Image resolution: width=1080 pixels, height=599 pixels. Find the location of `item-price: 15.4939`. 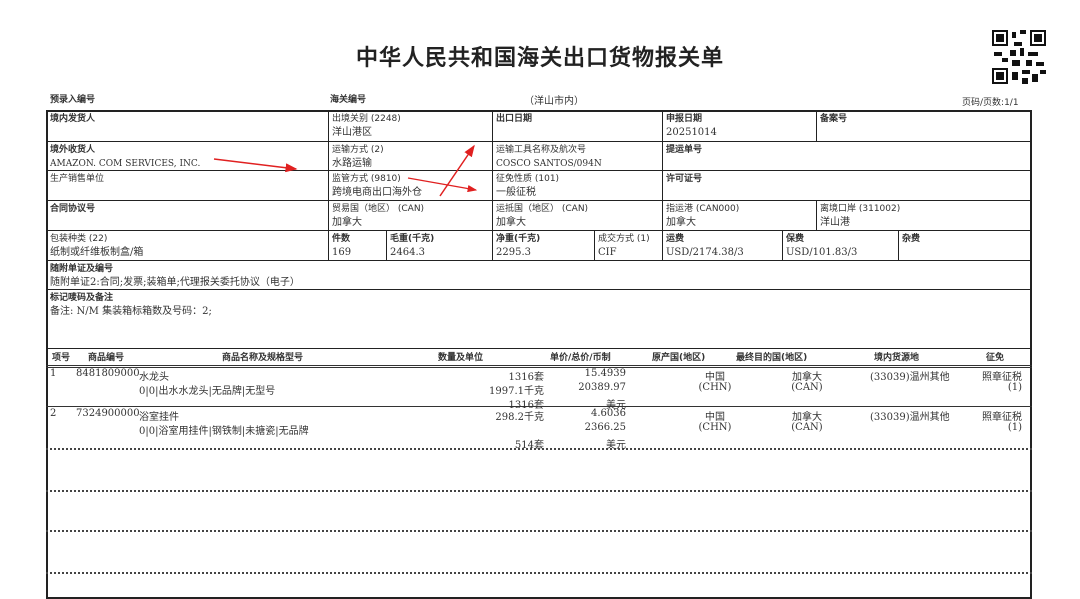

item-price: 15.4939 is located at coordinates (605, 373).